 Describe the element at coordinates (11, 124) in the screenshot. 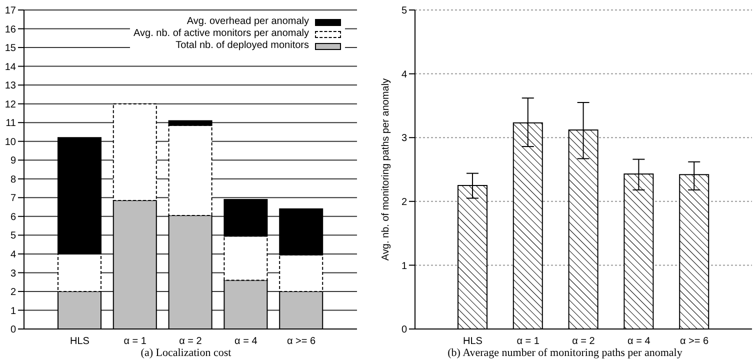

I see `y-tick-label: 11` at that location.